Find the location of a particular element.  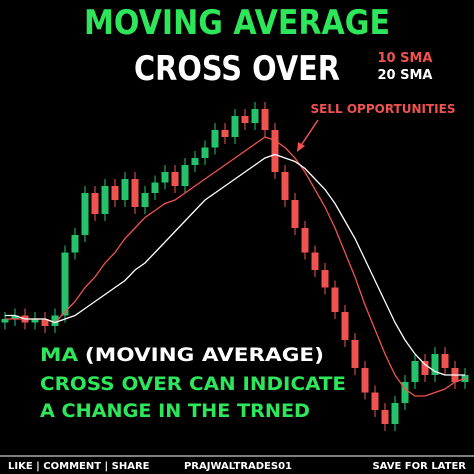

chart-title: MOVING AVERAGE is located at coordinates (237, 23).